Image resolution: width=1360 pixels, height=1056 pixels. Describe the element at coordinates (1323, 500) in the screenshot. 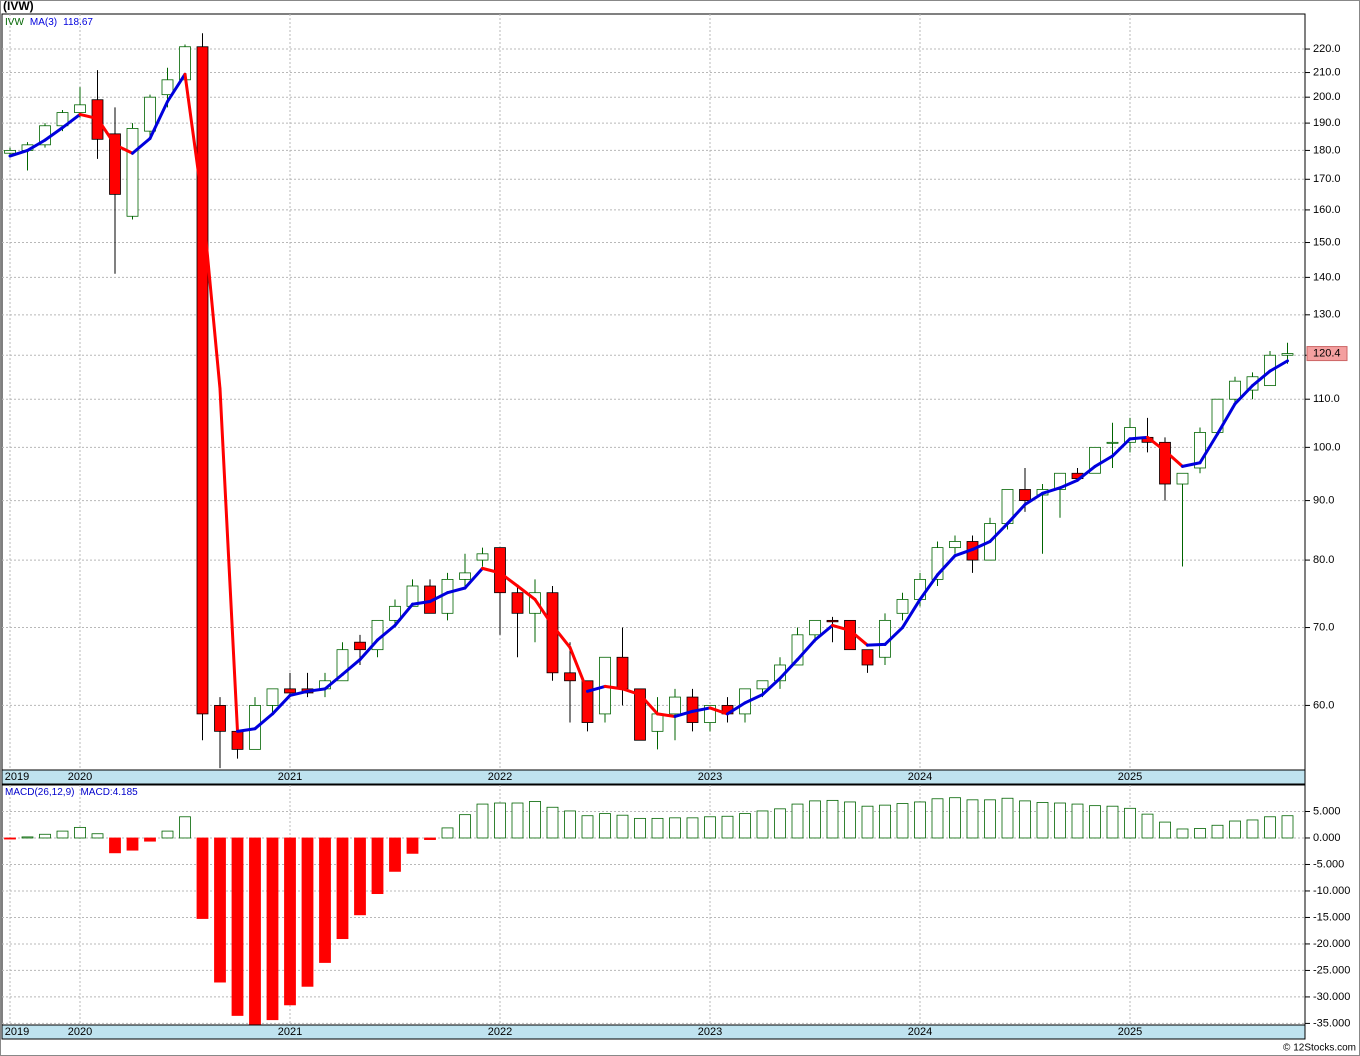

I see `y-tick-label: 90.0` at that location.